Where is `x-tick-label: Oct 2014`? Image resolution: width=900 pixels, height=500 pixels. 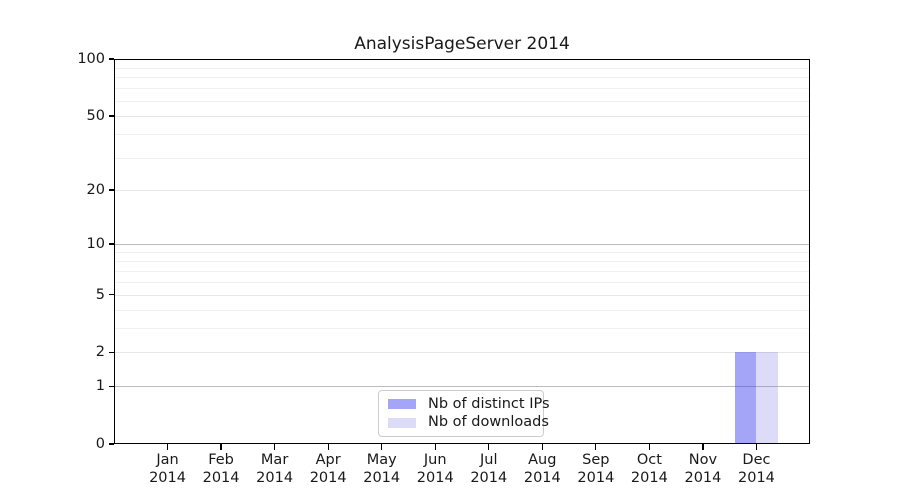
x-tick-label: Oct 2014 is located at coordinates (649, 469).